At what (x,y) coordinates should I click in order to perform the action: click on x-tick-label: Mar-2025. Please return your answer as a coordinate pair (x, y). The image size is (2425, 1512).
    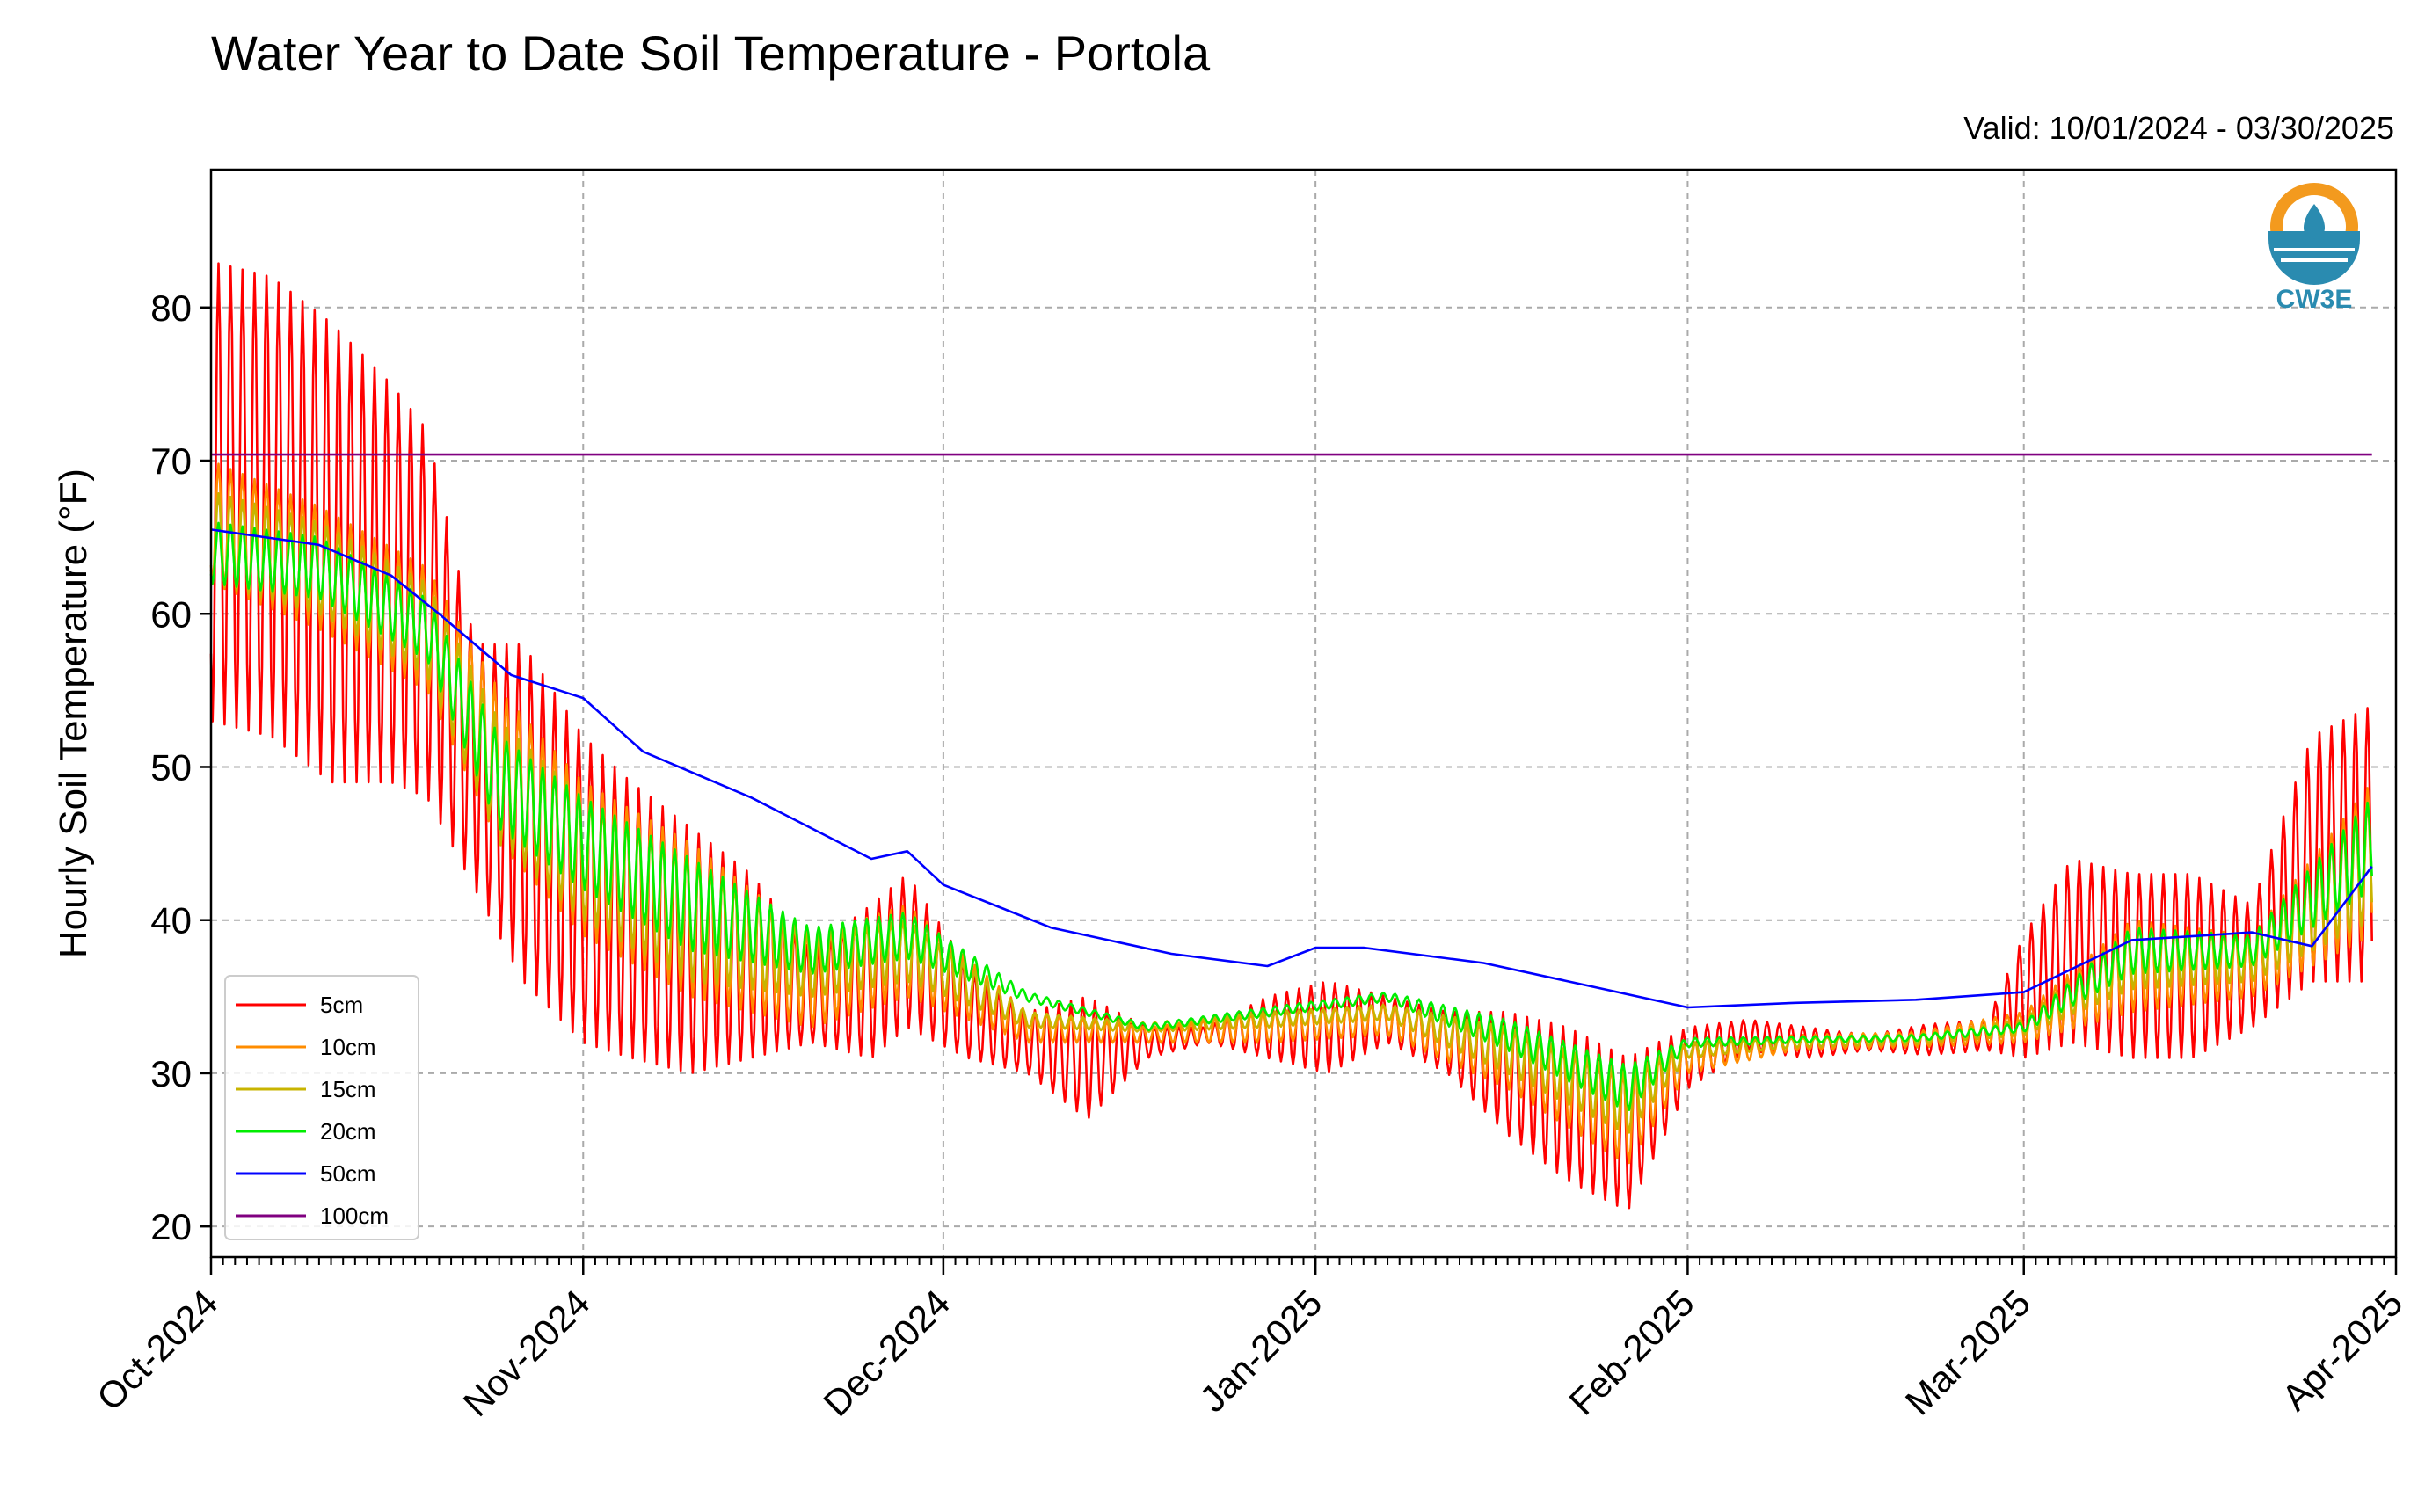
    Looking at the image, I should click on (1968, 1352).